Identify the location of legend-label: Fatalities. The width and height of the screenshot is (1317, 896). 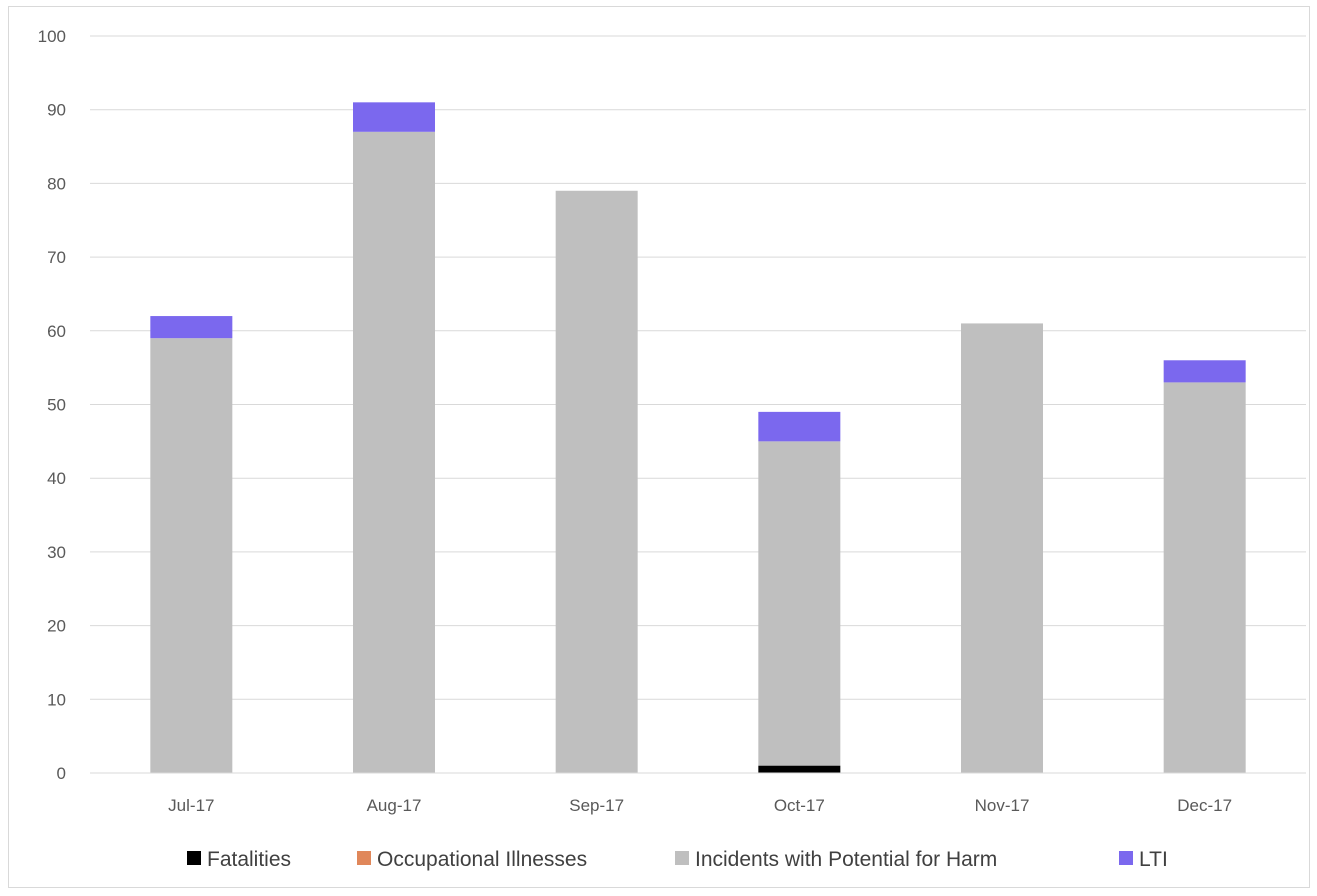
(249, 859).